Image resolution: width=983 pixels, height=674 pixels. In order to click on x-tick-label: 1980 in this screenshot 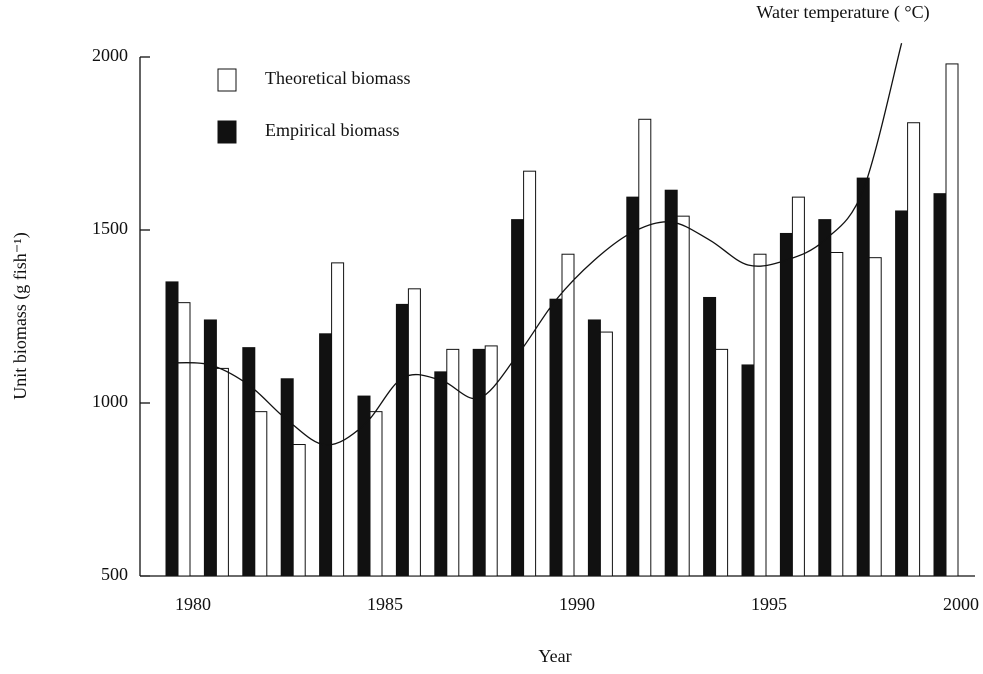, I will do `click(193, 604)`.